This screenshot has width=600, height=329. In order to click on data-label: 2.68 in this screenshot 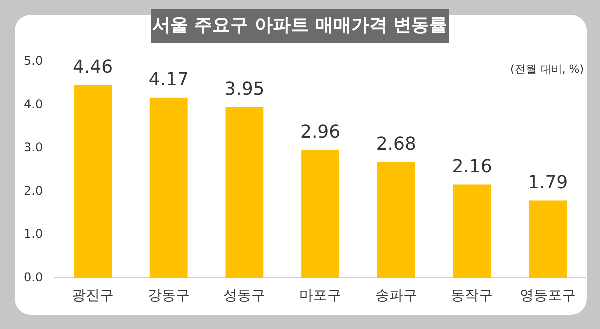, I will do `click(396, 144)`.